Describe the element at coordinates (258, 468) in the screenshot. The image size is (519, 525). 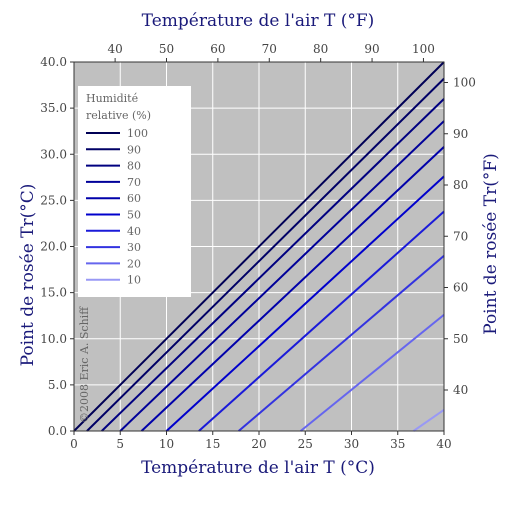
I see `bottom-axis-title: Température de l'air T (°C)` at that location.